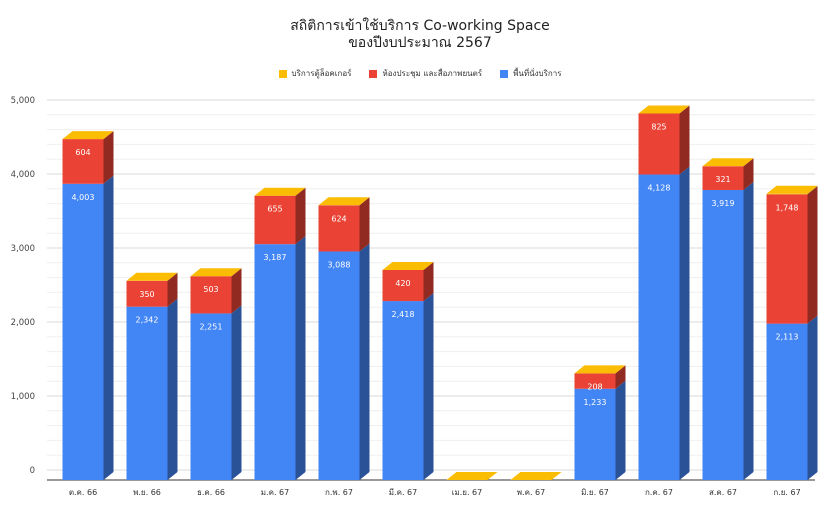 The width and height of the screenshot is (840, 511). What do you see at coordinates (786, 189) in the screenshot?
I see `data-label: 7` at bounding box center [786, 189].